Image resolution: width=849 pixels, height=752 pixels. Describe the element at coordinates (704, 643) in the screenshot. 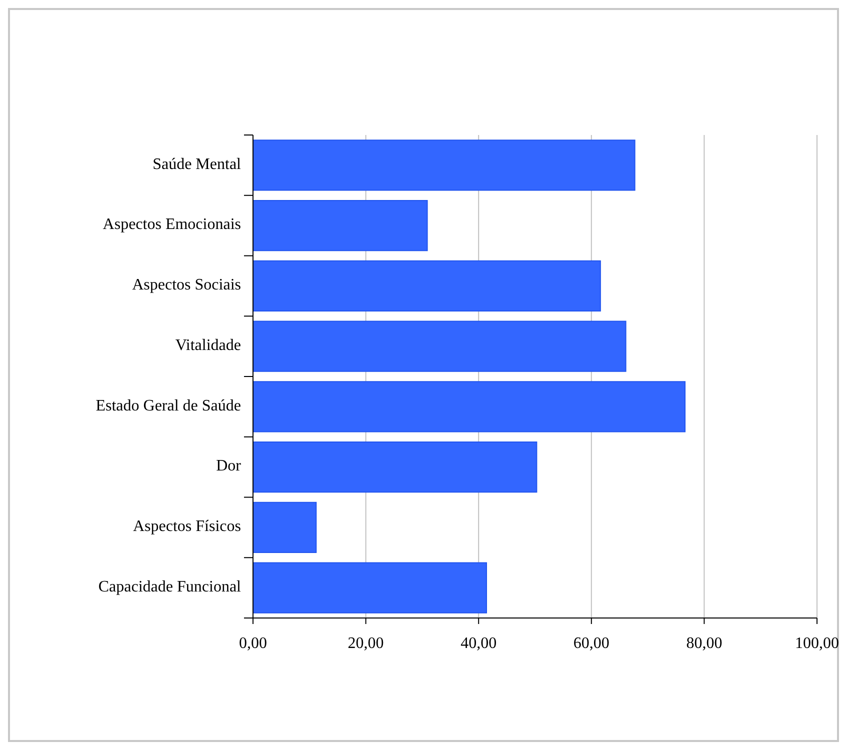

I see `x-tick-label: 80,00` at that location.